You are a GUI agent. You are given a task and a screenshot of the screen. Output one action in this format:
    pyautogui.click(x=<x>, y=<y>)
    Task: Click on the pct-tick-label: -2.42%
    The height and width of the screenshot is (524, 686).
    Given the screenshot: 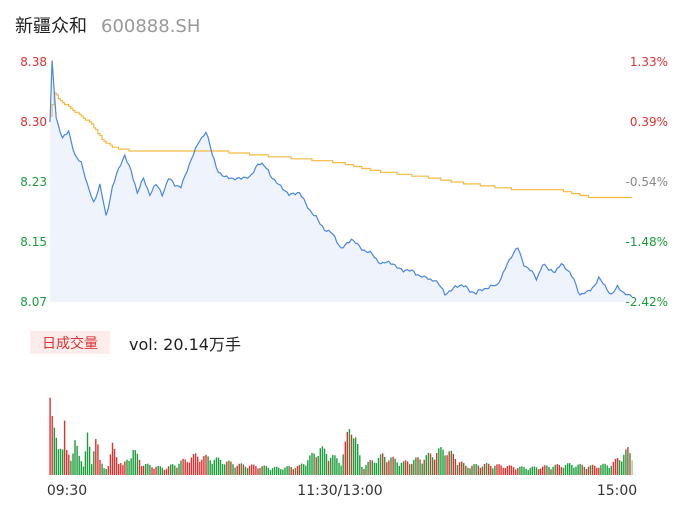 What is the action you would take?
    pyautogui.click(x=647, y=302)
    